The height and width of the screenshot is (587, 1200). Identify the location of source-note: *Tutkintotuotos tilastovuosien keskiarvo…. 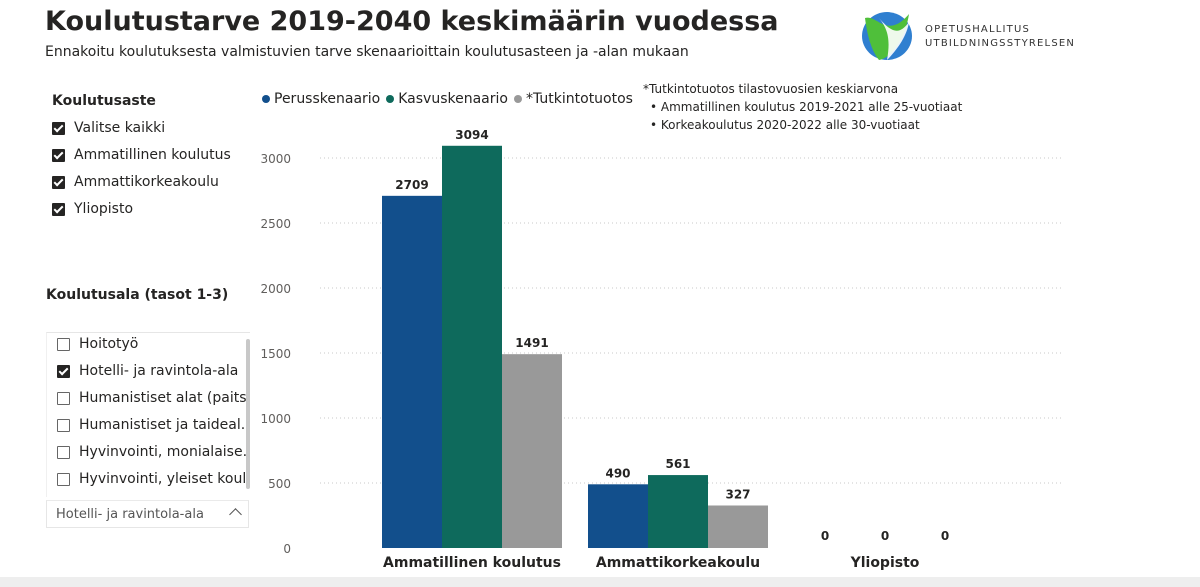
(802, 107).